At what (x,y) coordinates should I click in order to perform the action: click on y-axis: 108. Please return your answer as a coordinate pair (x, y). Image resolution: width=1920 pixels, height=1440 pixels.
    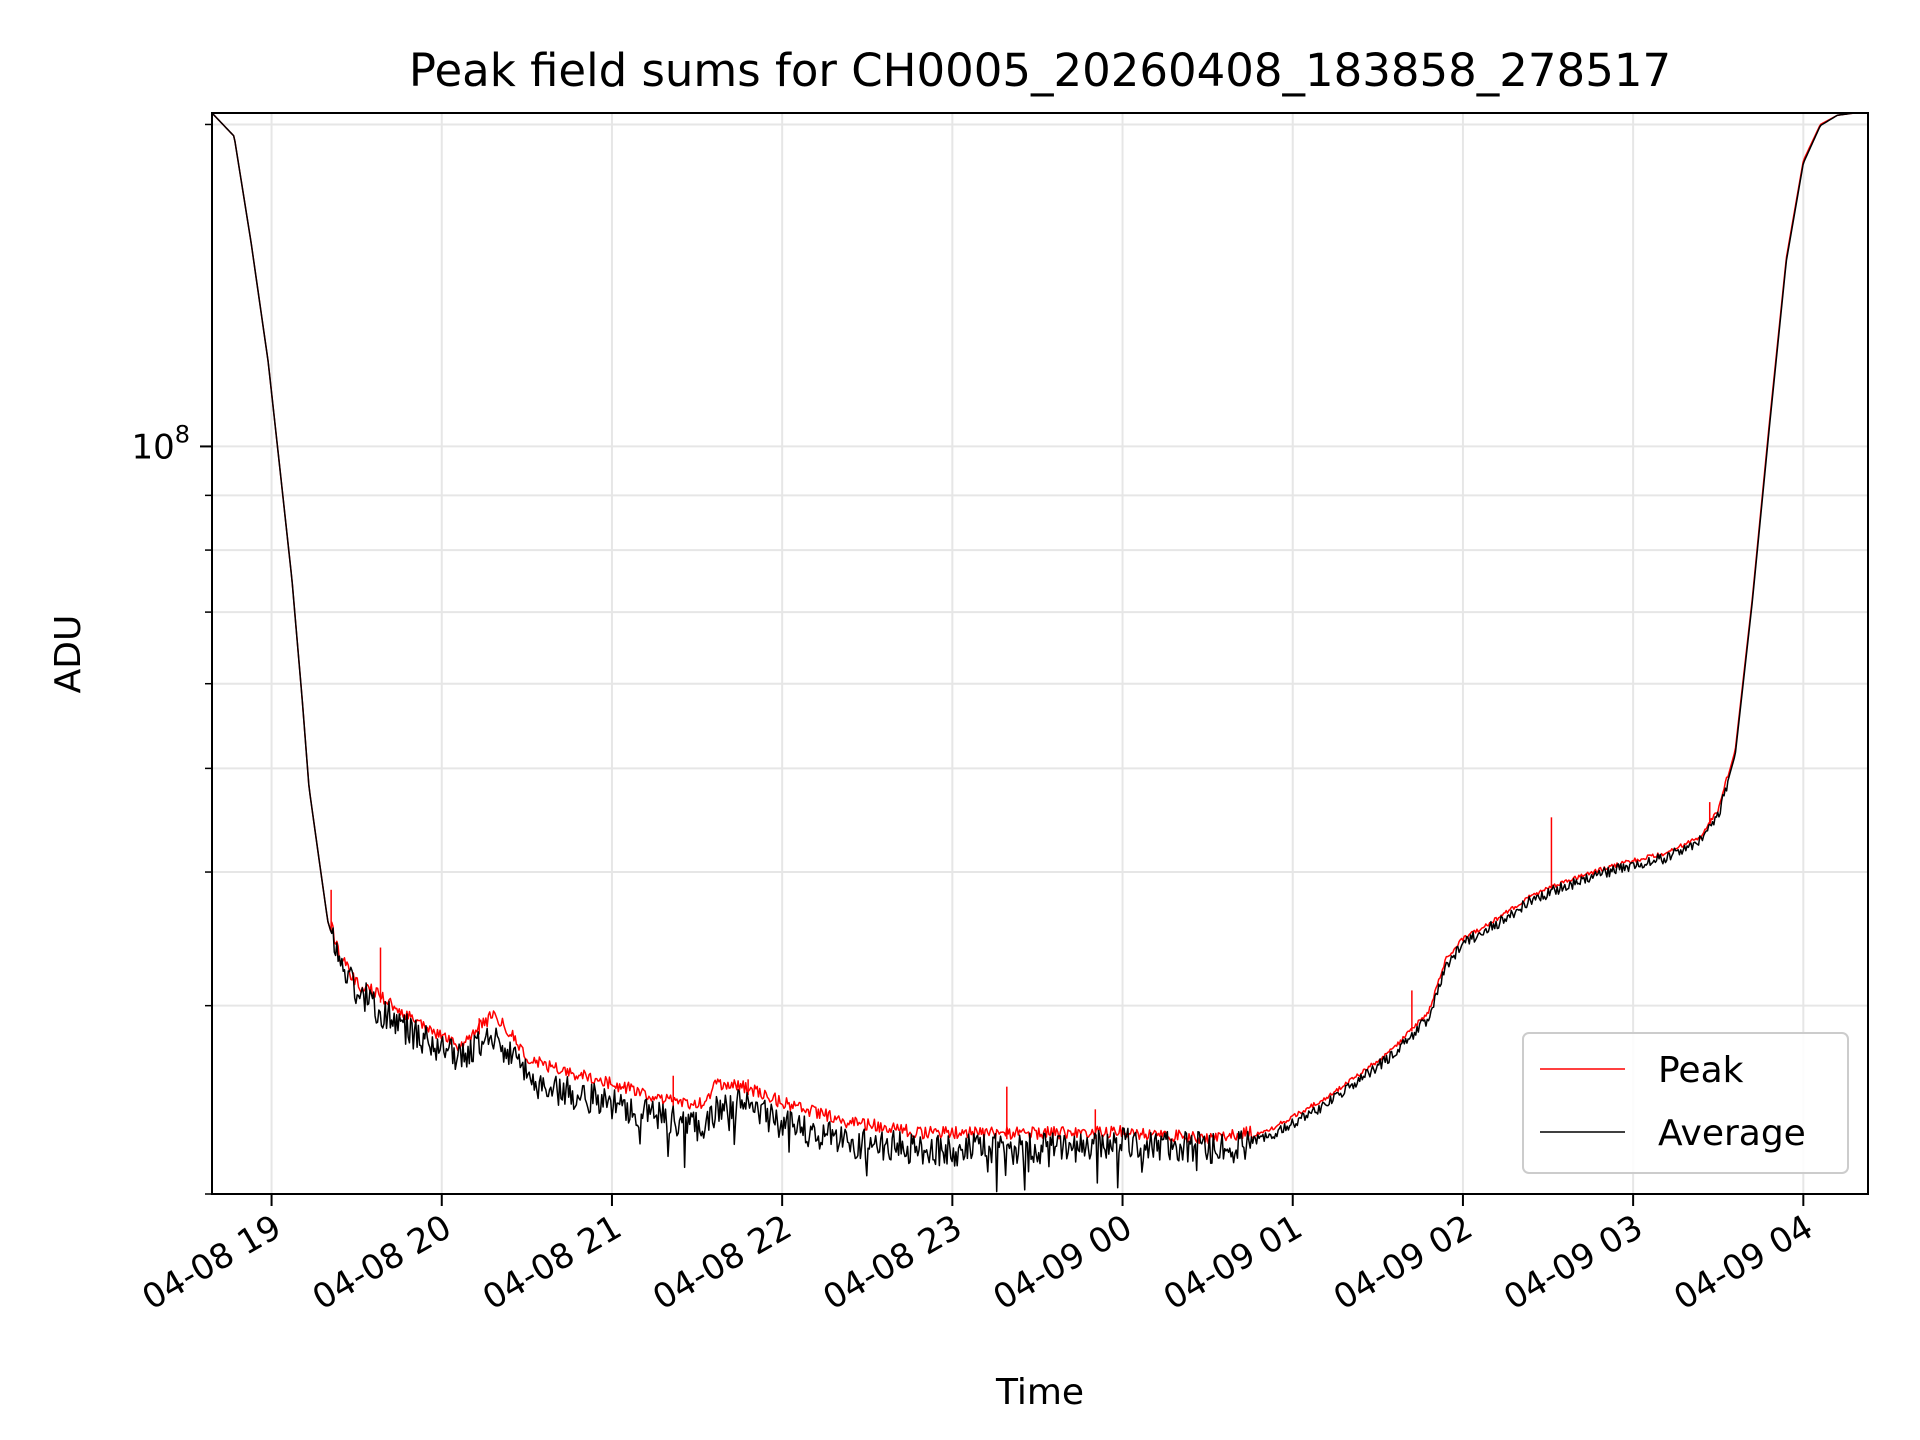
    Looking at the image, I should click on (171, 659).